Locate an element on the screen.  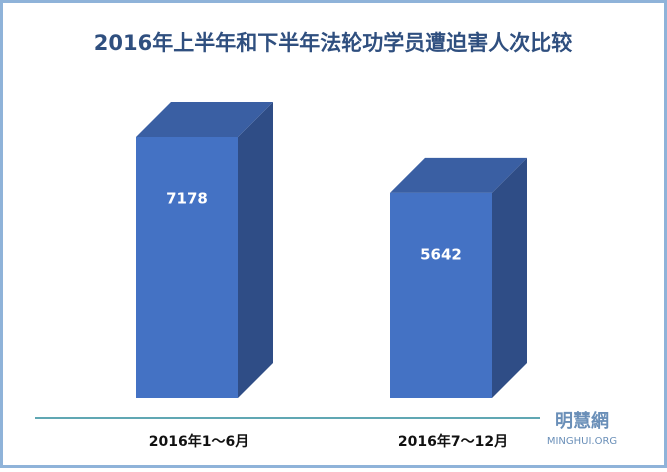
chart-title: 2016年上半年和下半年法轮功学员遭迫害人次比较 is located at coordinates (333, 43).